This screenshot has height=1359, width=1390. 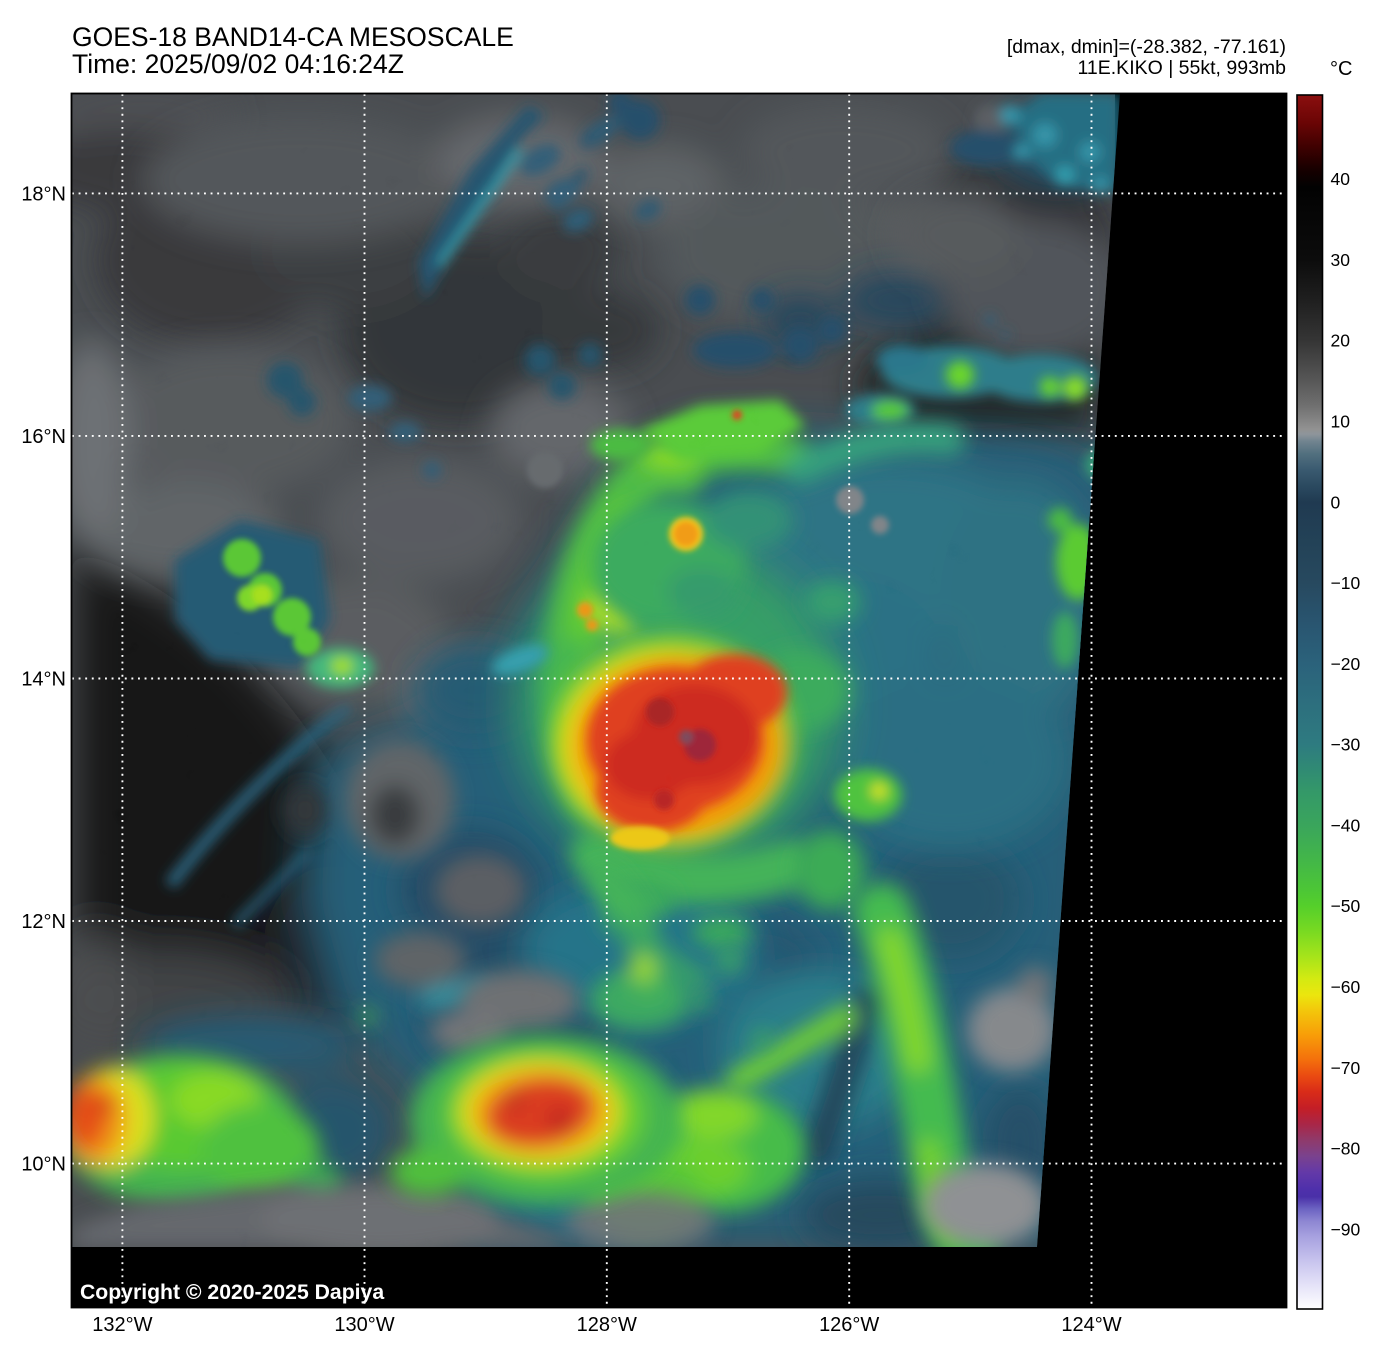 I want to click on svg-text: −90, so click(x=1346, y=1229).